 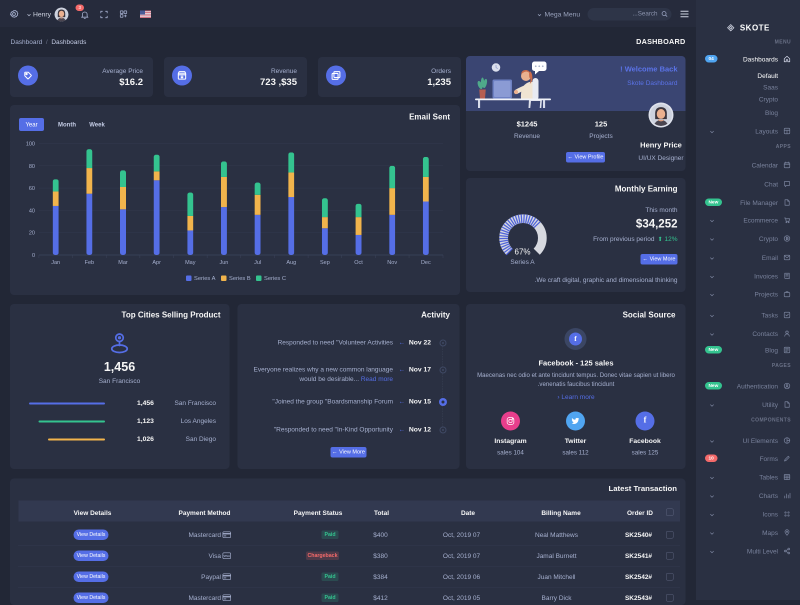 What do you see at coordinates (392, 263) in the screenshot?
I see `svg-text: Nov` at bounding box center [392, 263].